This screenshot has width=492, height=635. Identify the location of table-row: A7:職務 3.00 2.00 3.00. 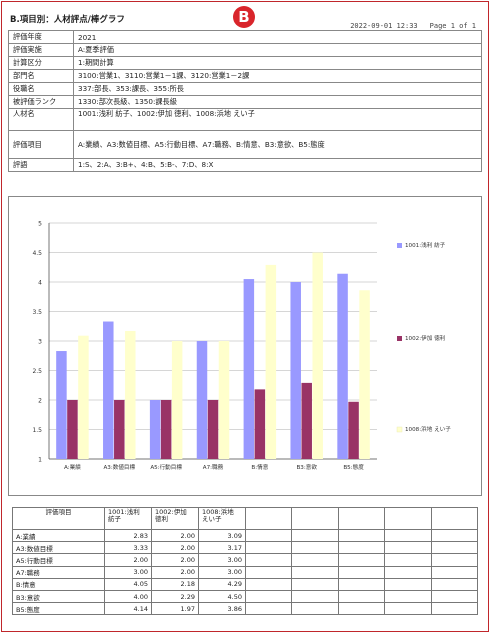
(245, 572).